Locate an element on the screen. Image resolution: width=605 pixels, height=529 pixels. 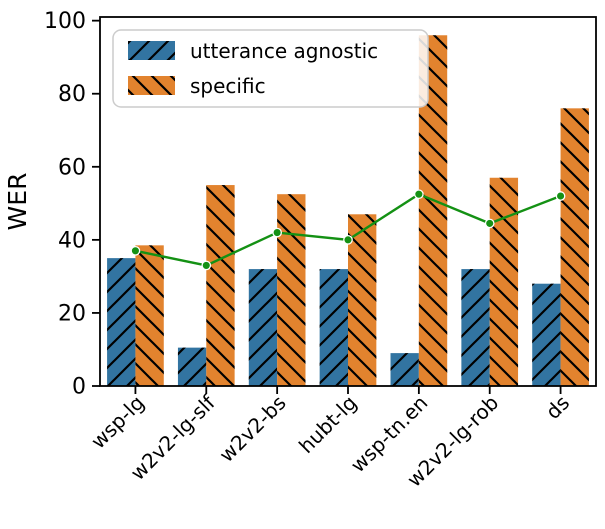
y-tick-label-100: 100 is located at coordinates (65, 21).